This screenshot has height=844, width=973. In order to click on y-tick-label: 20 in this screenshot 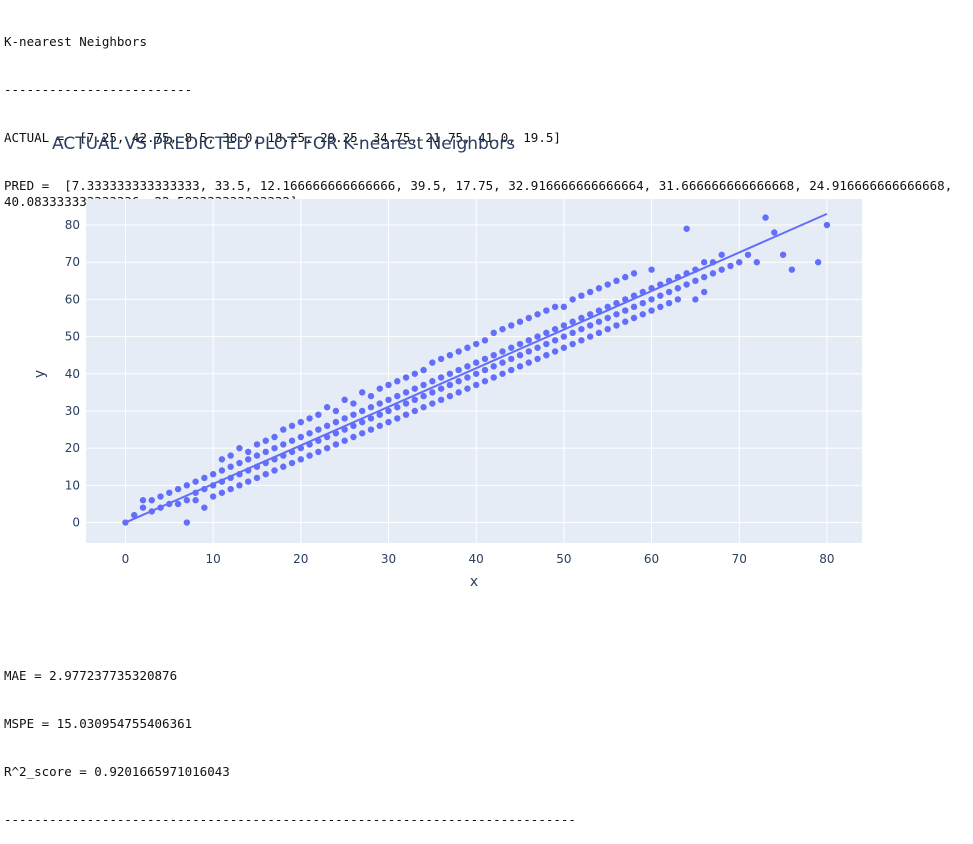, I will do `click(72, 448)`.